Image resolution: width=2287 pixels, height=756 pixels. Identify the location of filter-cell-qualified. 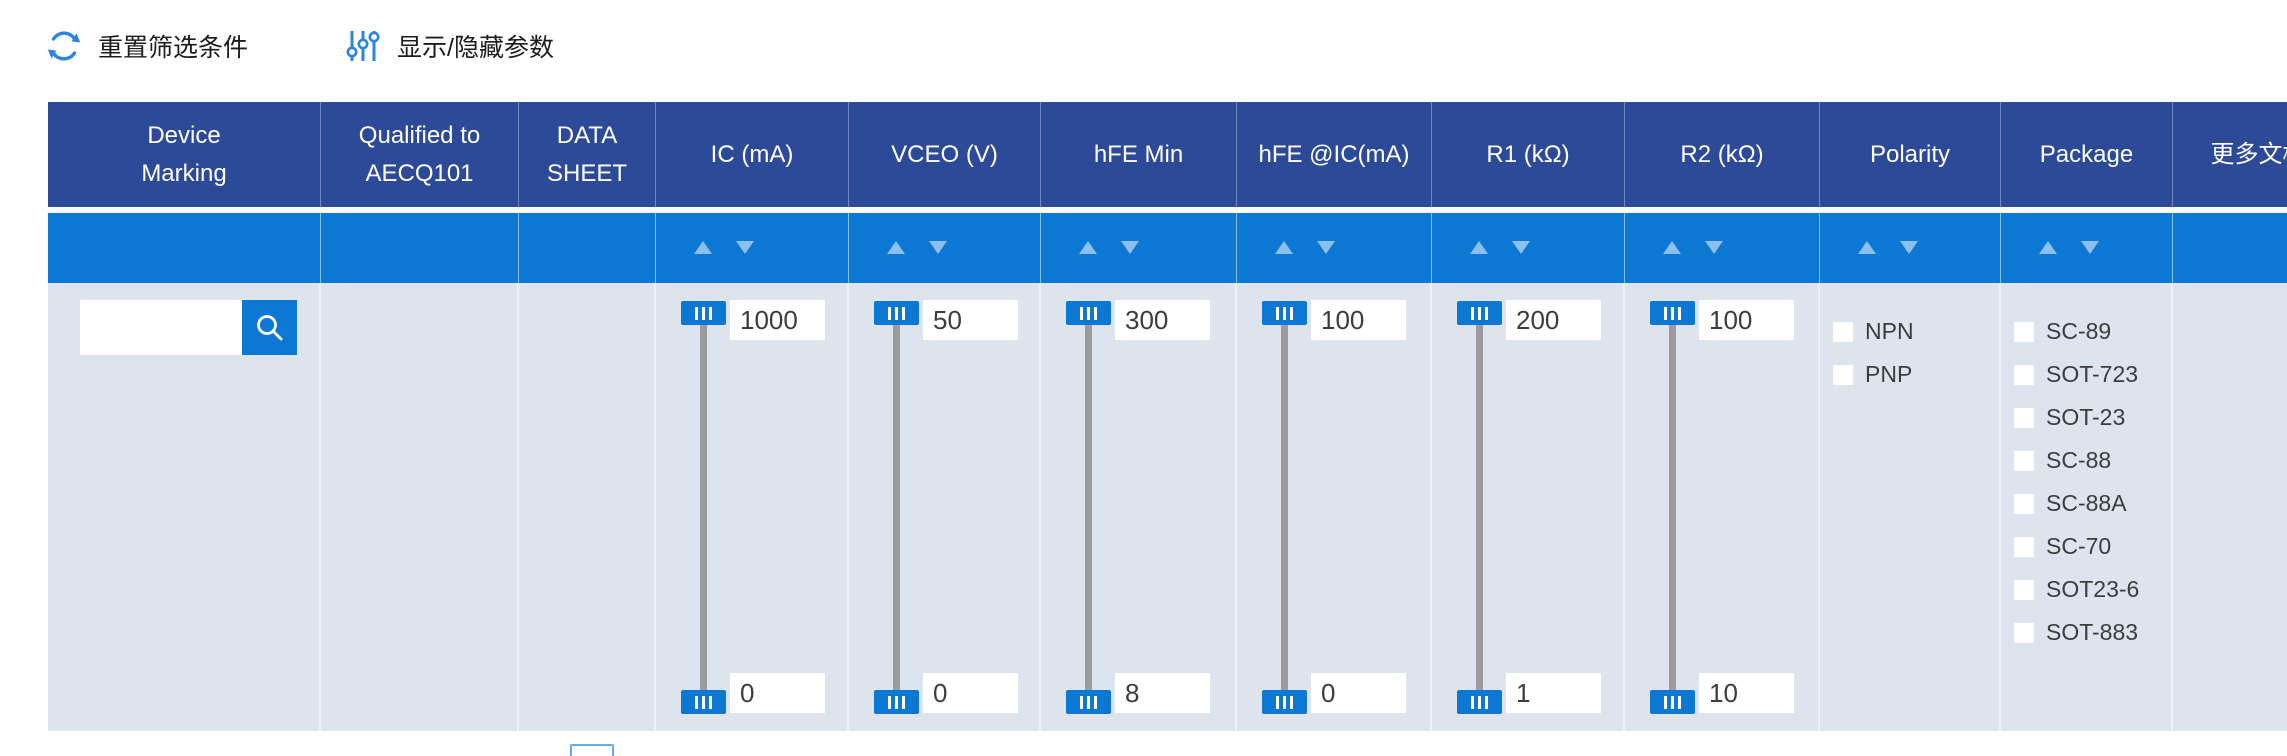
(420, 507).